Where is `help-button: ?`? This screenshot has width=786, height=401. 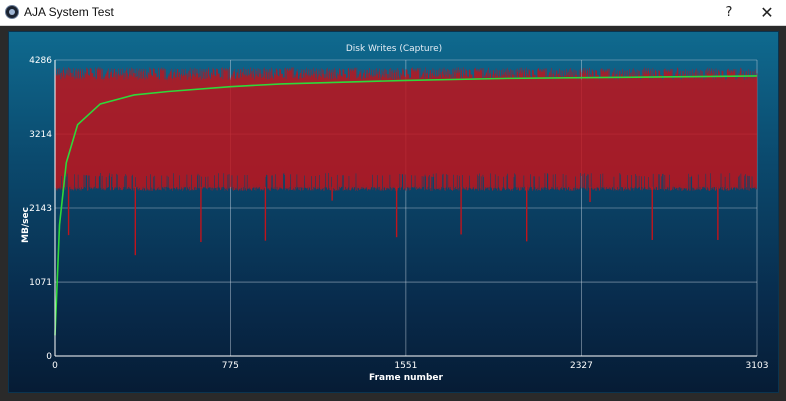 help-button: ? is located at coordinates (729, 12).